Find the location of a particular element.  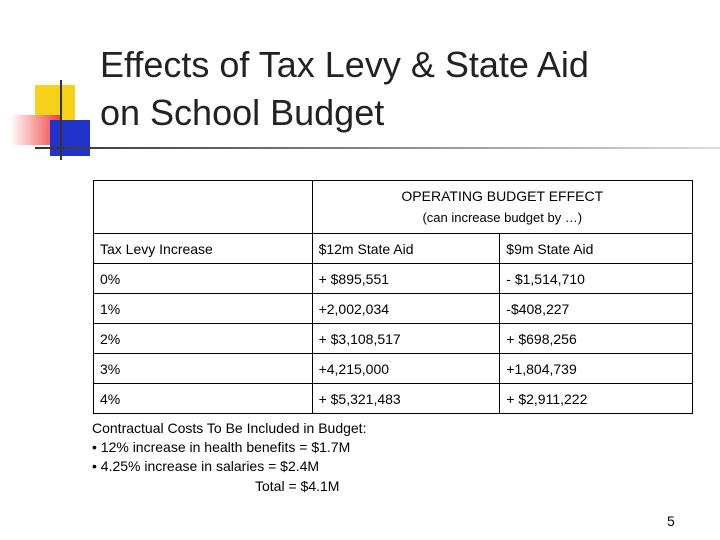

table-row: 2% + $3,108,517 + $698,256 is located at coordinates (393, 338).